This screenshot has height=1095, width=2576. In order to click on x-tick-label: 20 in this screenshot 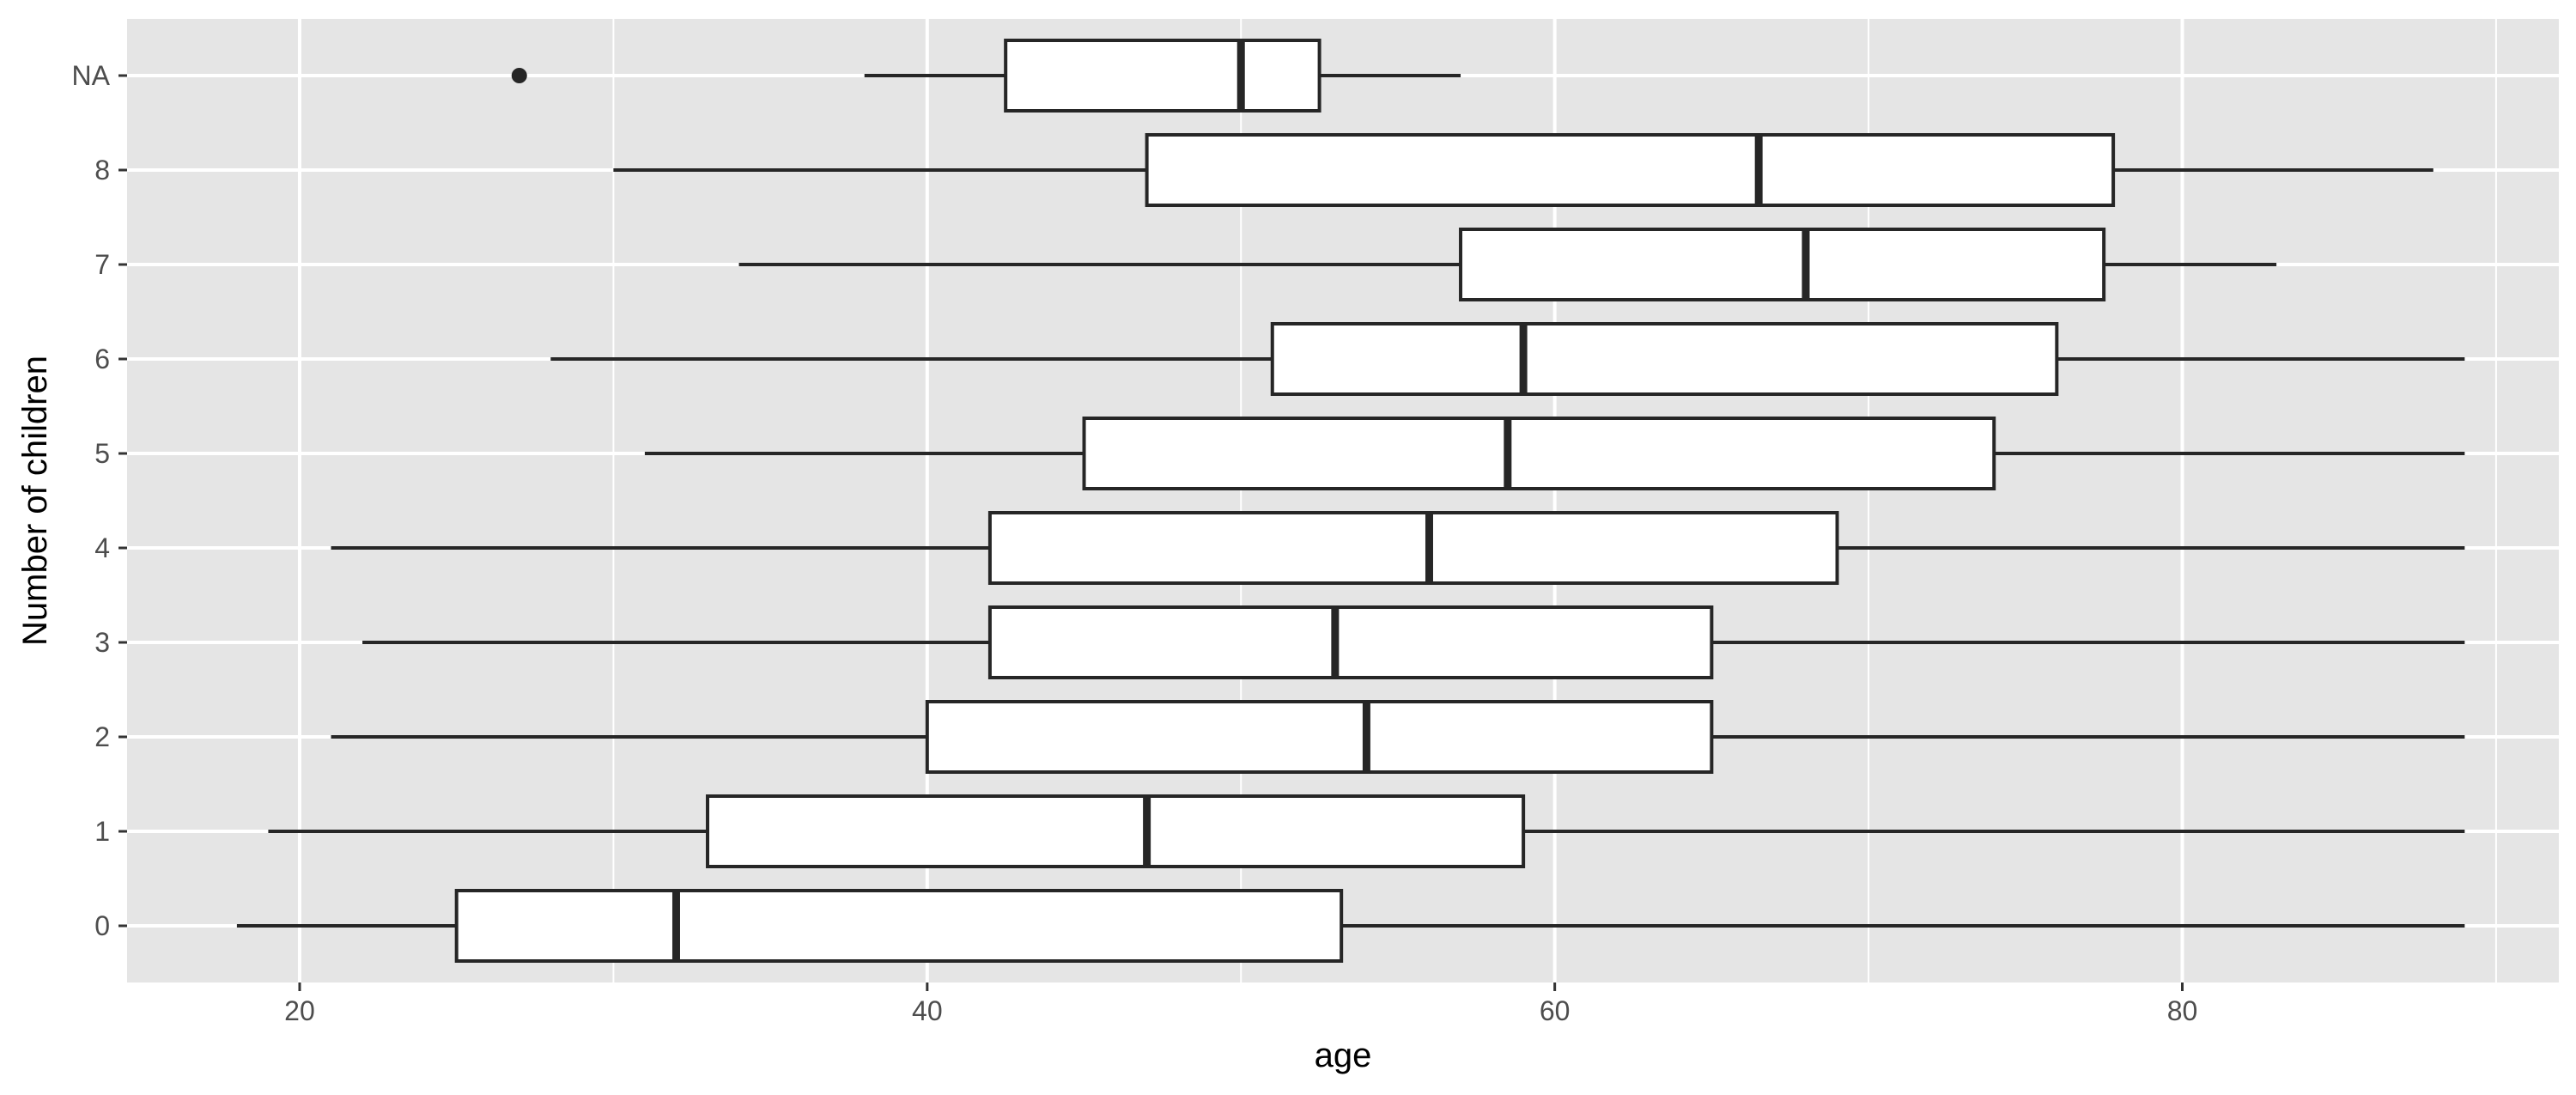, I will do `click(300, 1010)`.